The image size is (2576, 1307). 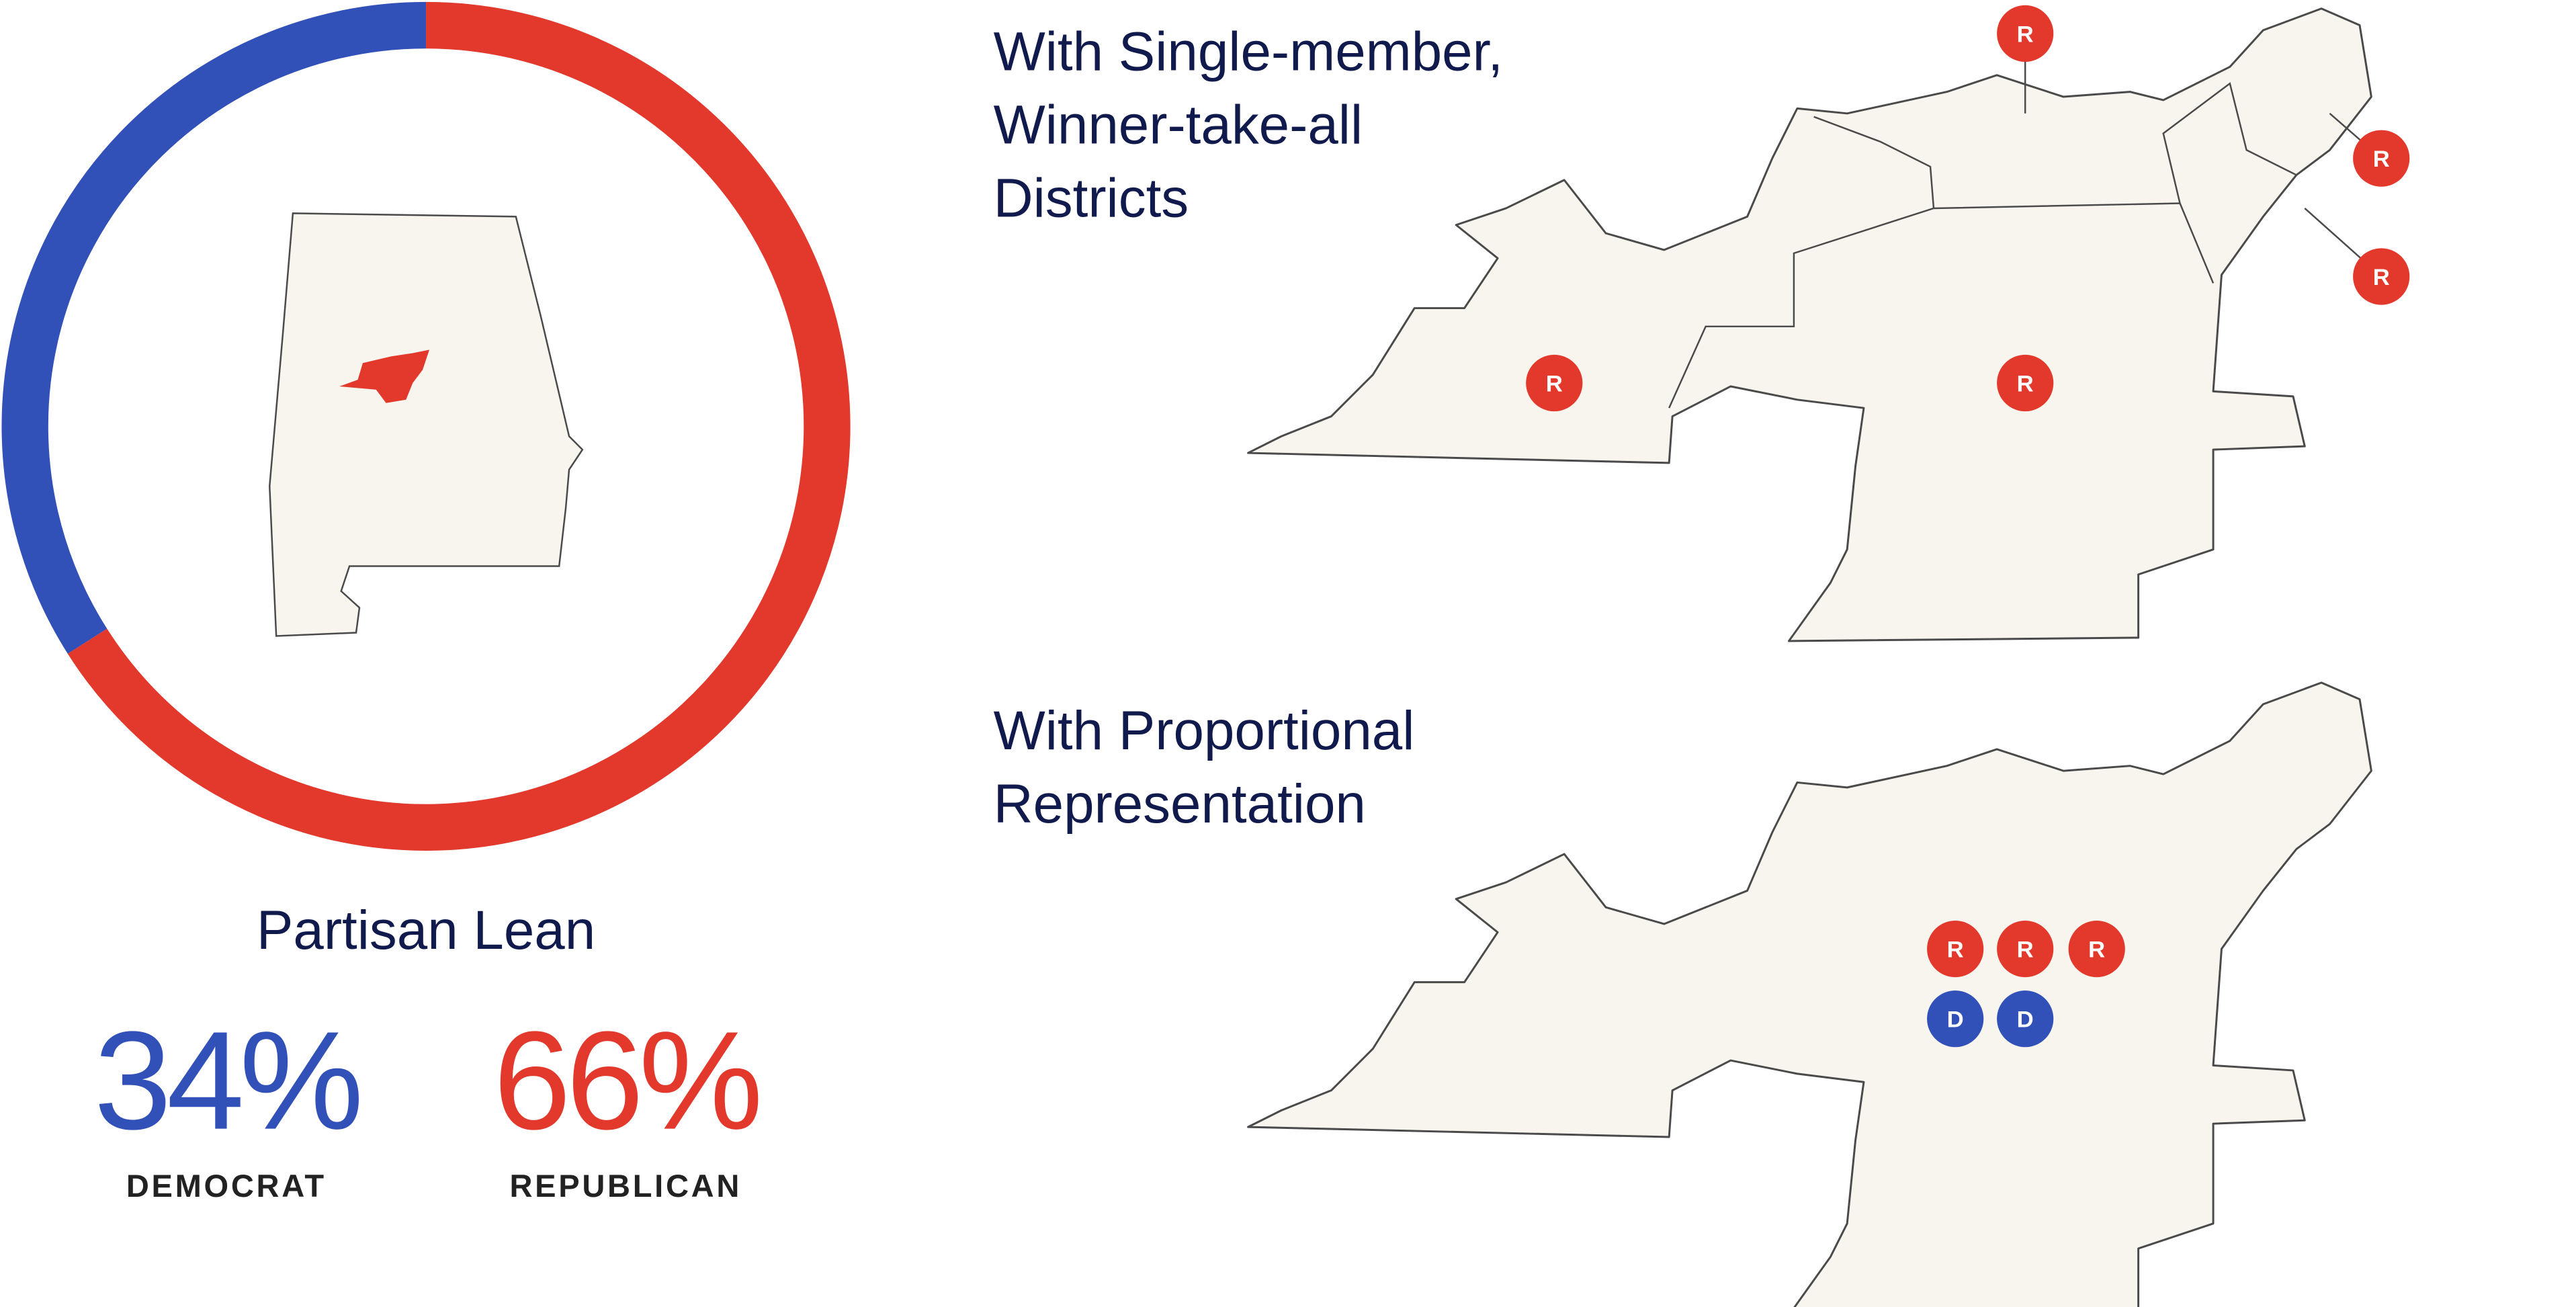 What do you see at coordinates (625, 1186) in the screenshot?
I see `category-label: REPUBLICAN` at bounding box center [625, 1186].